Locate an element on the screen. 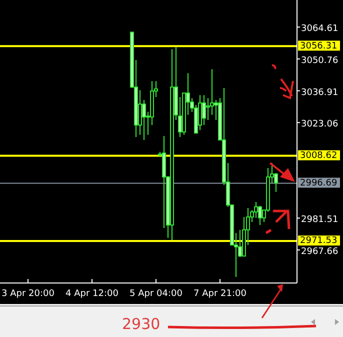 The image size is (343, 337). y-tick-label: 2981.51 is located at coordinates (319, 220).